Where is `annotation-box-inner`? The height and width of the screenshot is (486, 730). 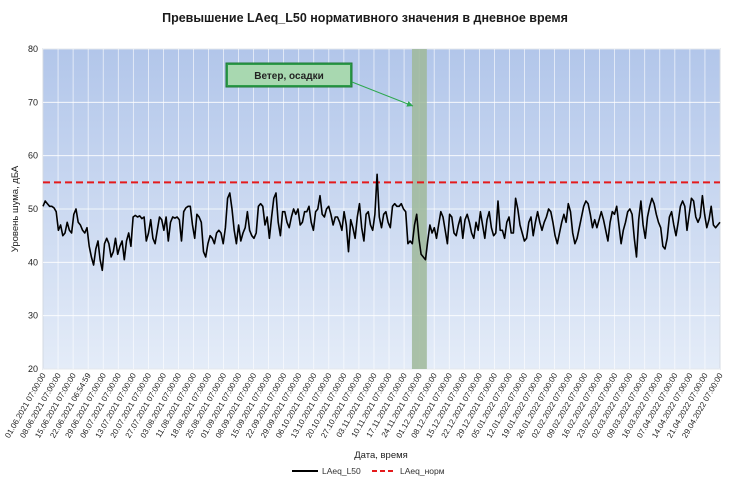 annotation-box-inner is located at coordinates (289, 75).